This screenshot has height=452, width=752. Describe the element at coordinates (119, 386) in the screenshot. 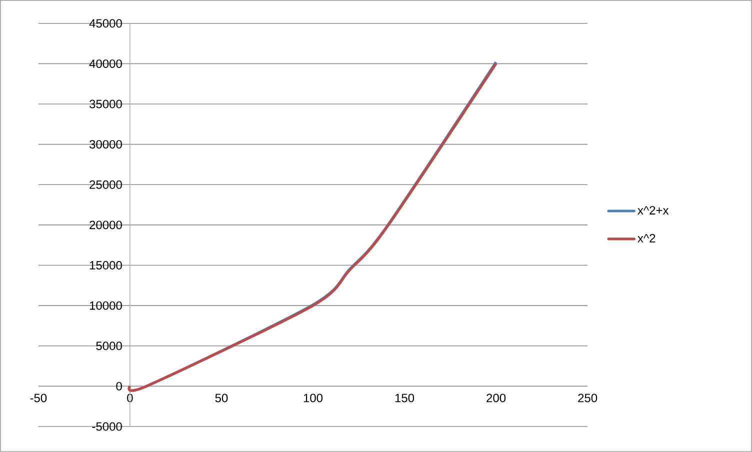

I see `y-tick-label: 0` at that location.